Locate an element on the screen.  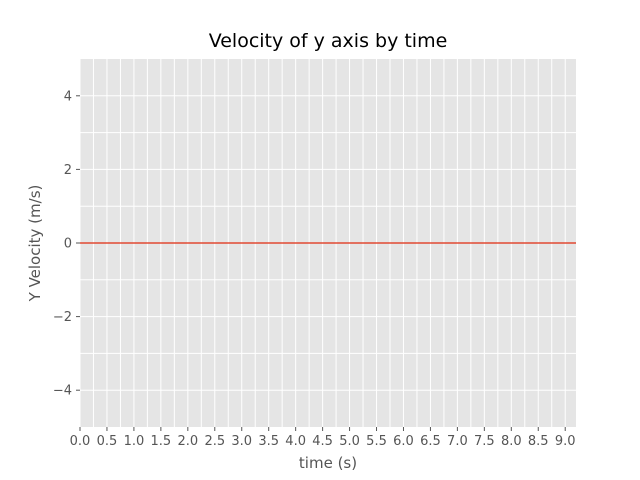
x-tick-label: 2.0 is located at coordinates (187, 441).